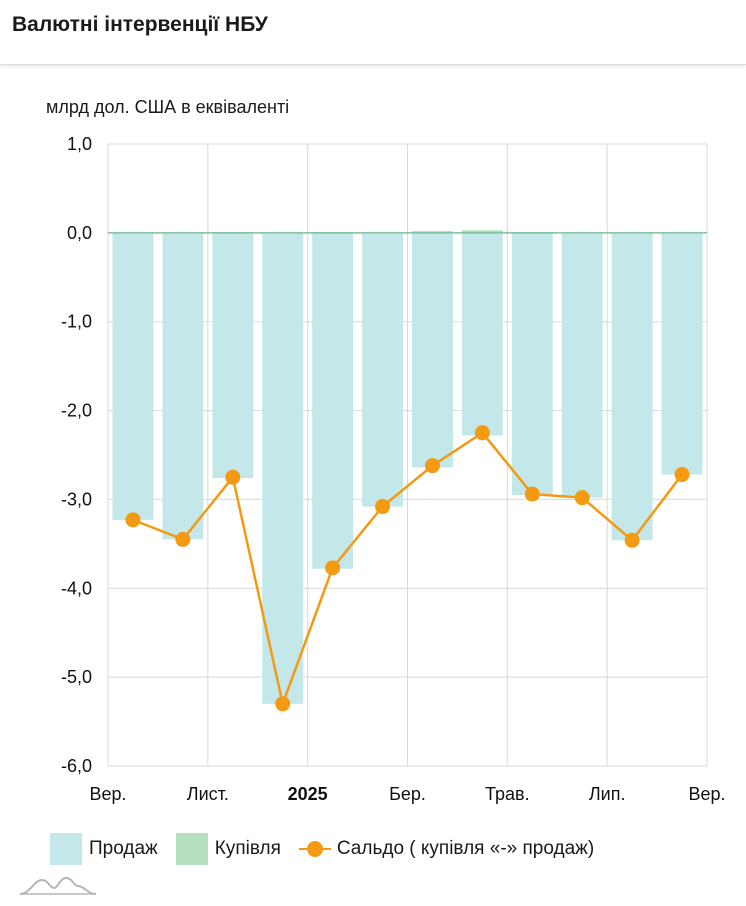  What do you see at coordinates (507, 794) in the screenshot?
I see `x-tick-label: Трав.` at bounding box center [507, 794].